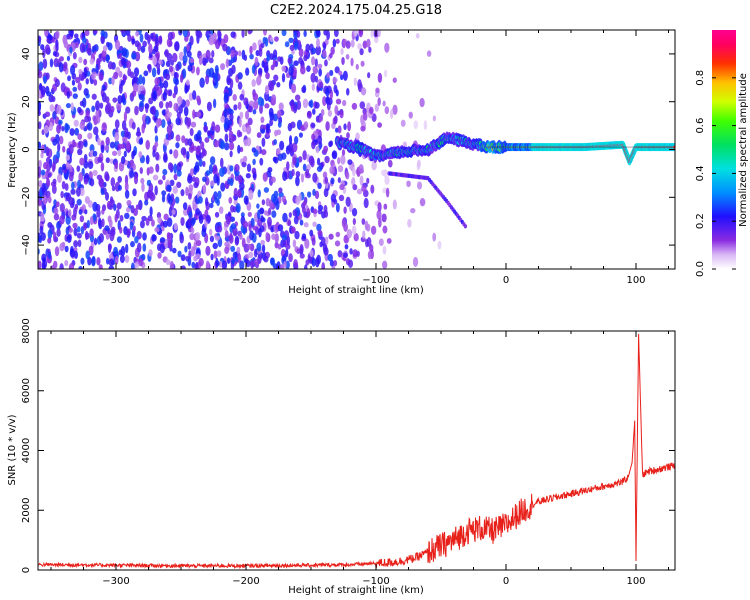  I want to click on spectrogram-tail-cell, so click(465, 226).